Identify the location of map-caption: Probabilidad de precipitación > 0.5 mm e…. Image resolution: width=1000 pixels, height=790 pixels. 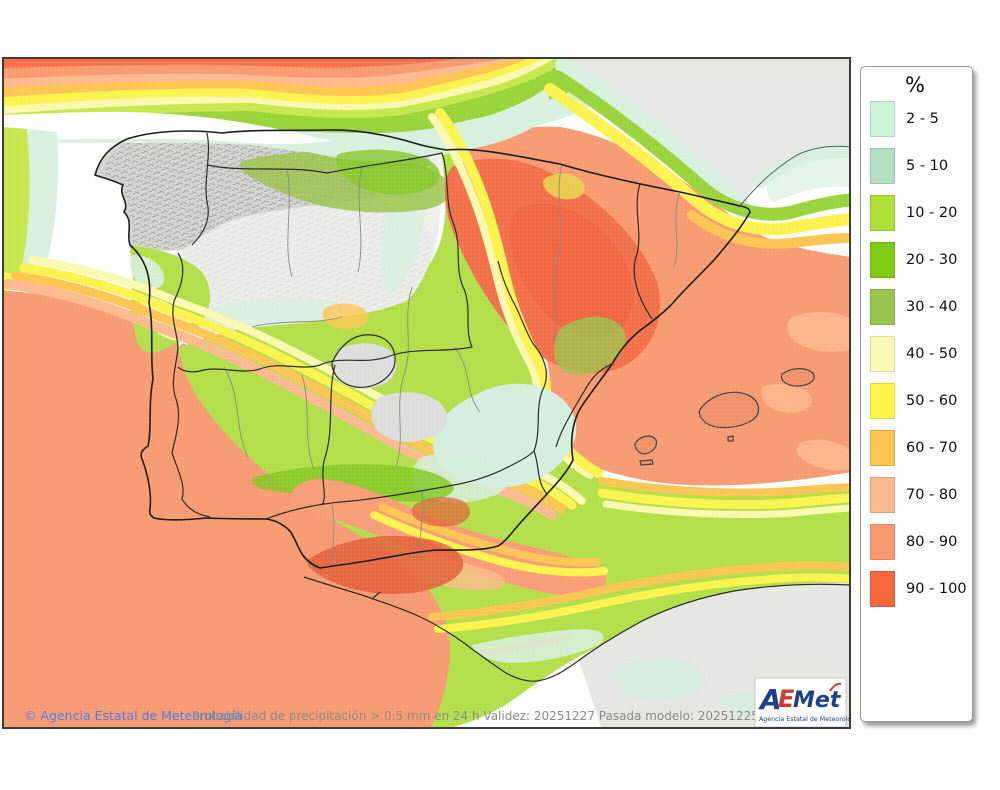
(483, 716).